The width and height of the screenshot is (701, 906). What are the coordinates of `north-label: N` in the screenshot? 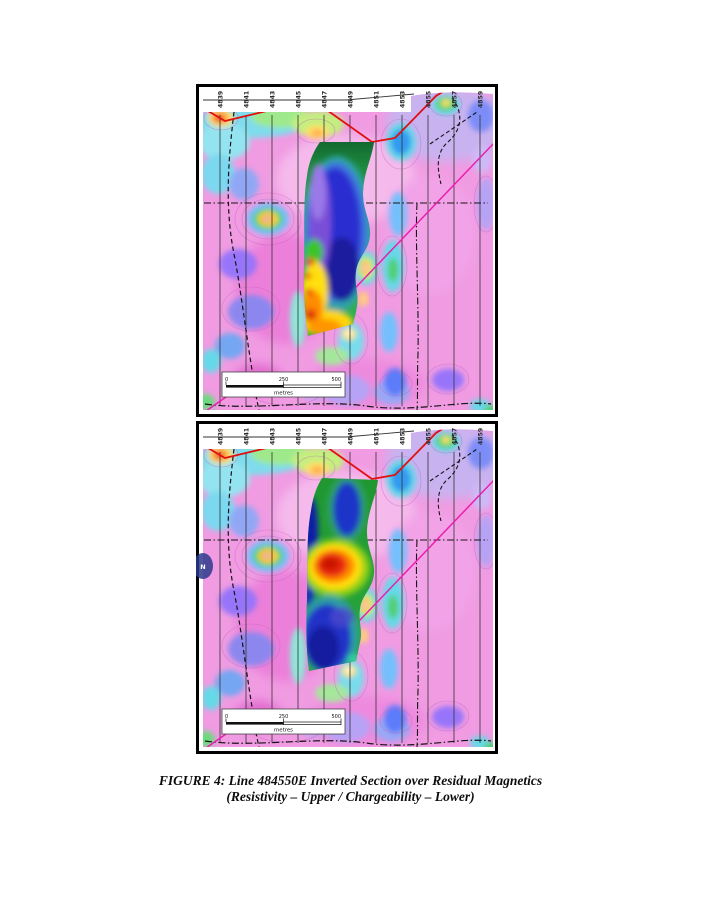 It's located at (202, 567).